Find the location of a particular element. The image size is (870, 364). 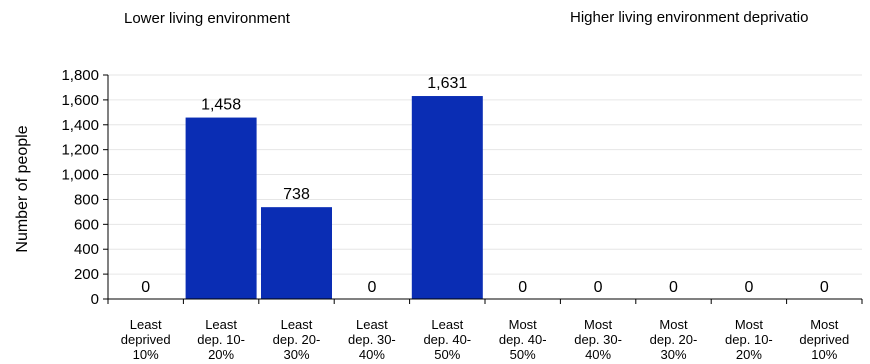

y-tick-label: 400 is located at coordinates (86, 249).